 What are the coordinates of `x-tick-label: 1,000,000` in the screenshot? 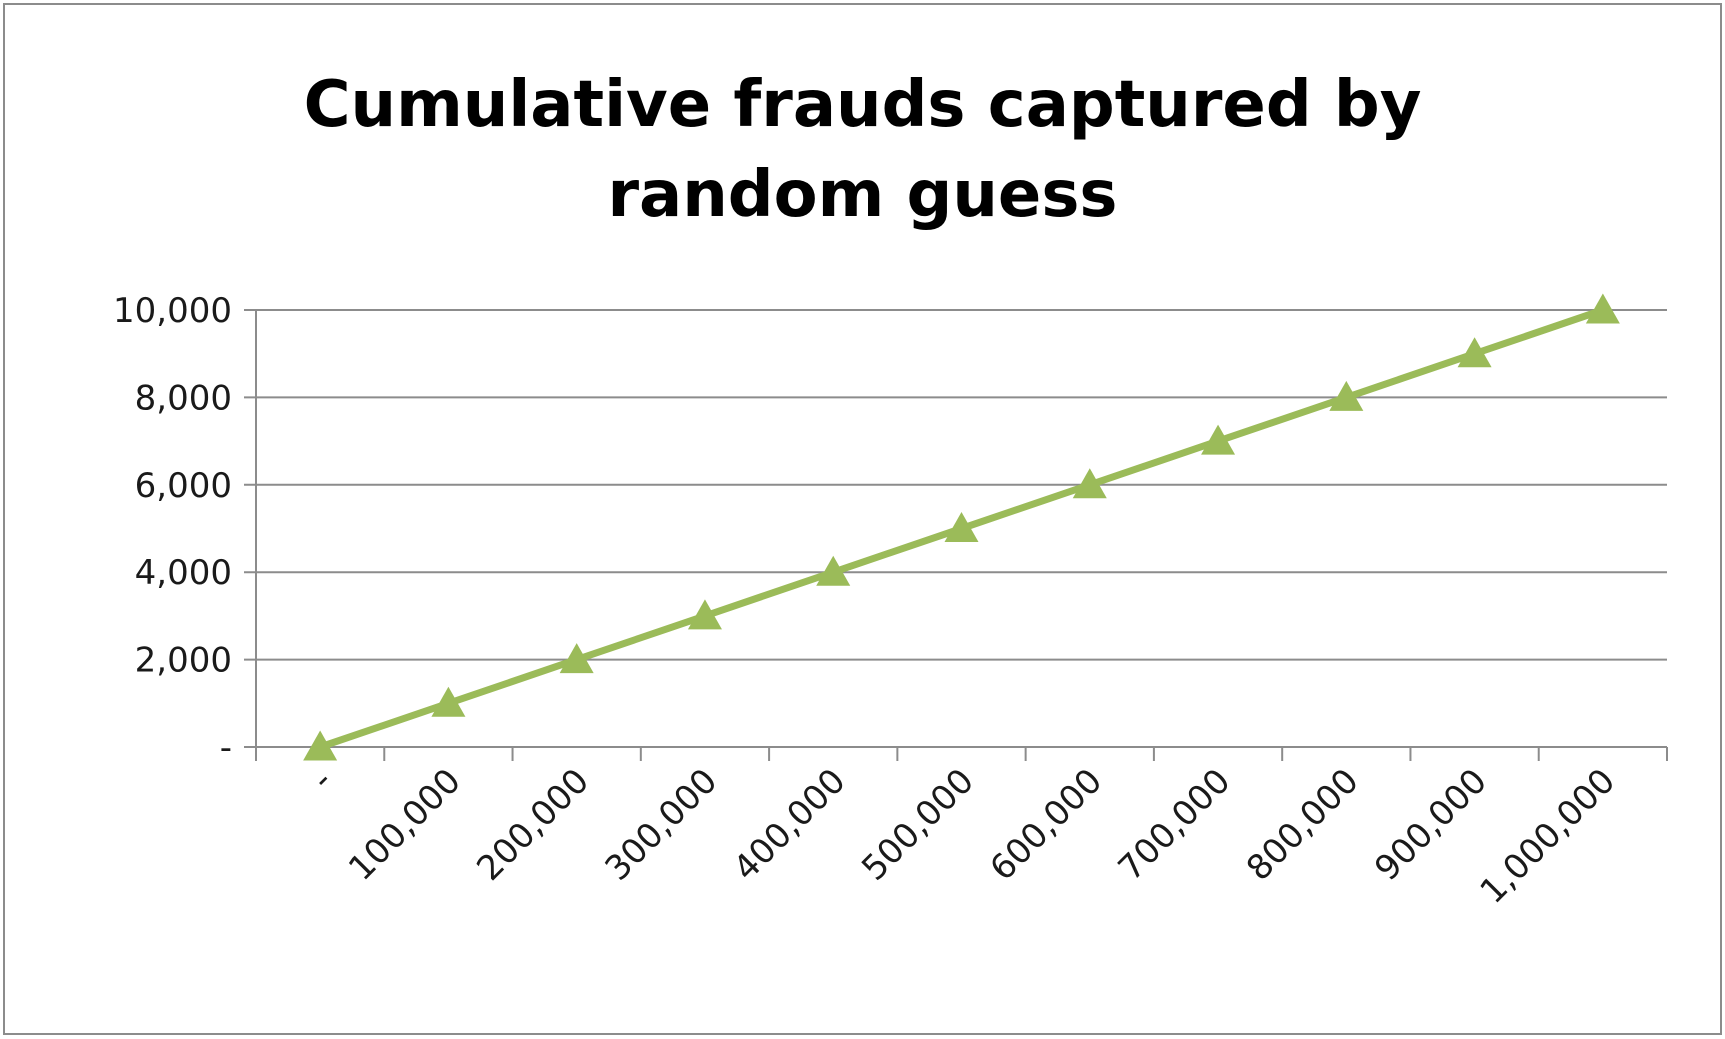 It's located at (1548, 836).